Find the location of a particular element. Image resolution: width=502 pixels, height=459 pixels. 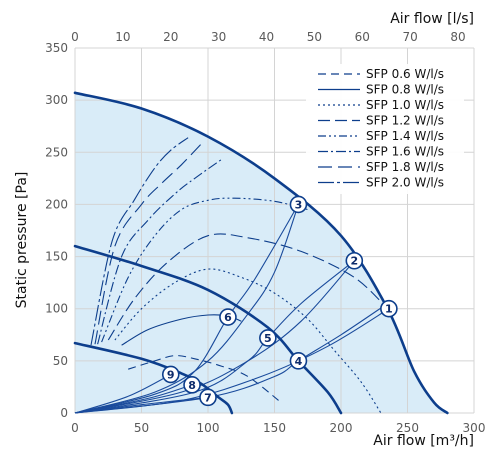

legend-label: SFP 0.8 W/l/s is located at coordinates (405, 90).